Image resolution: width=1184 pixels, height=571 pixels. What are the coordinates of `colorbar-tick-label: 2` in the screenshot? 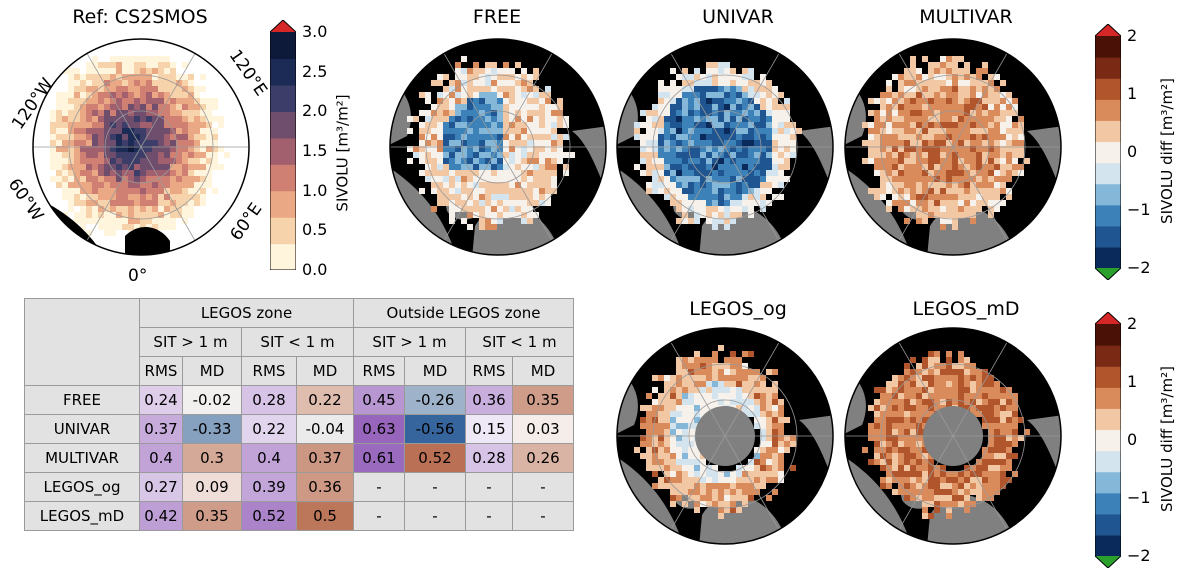 It's located at (1132, 323).